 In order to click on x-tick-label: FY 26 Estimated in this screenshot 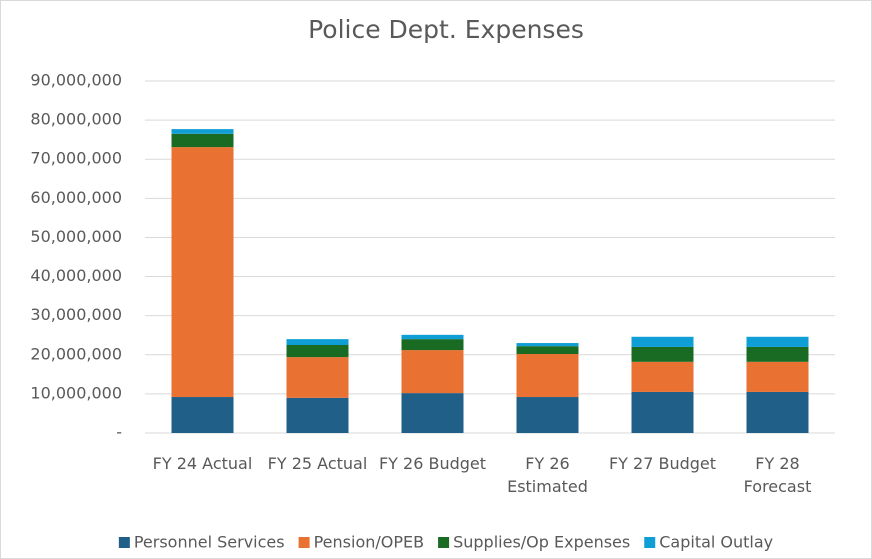, I will do `click(547, 475)`.